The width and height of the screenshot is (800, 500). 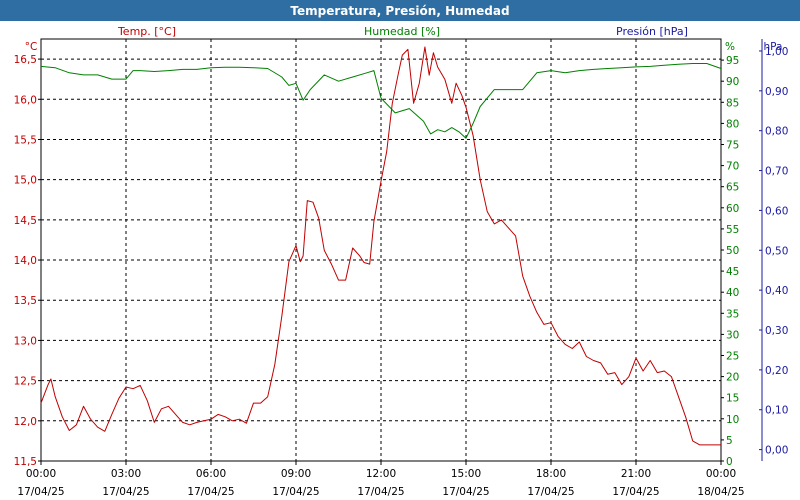 I want to click on pres-tick-label: 0,30, so click(x=776, y=331).